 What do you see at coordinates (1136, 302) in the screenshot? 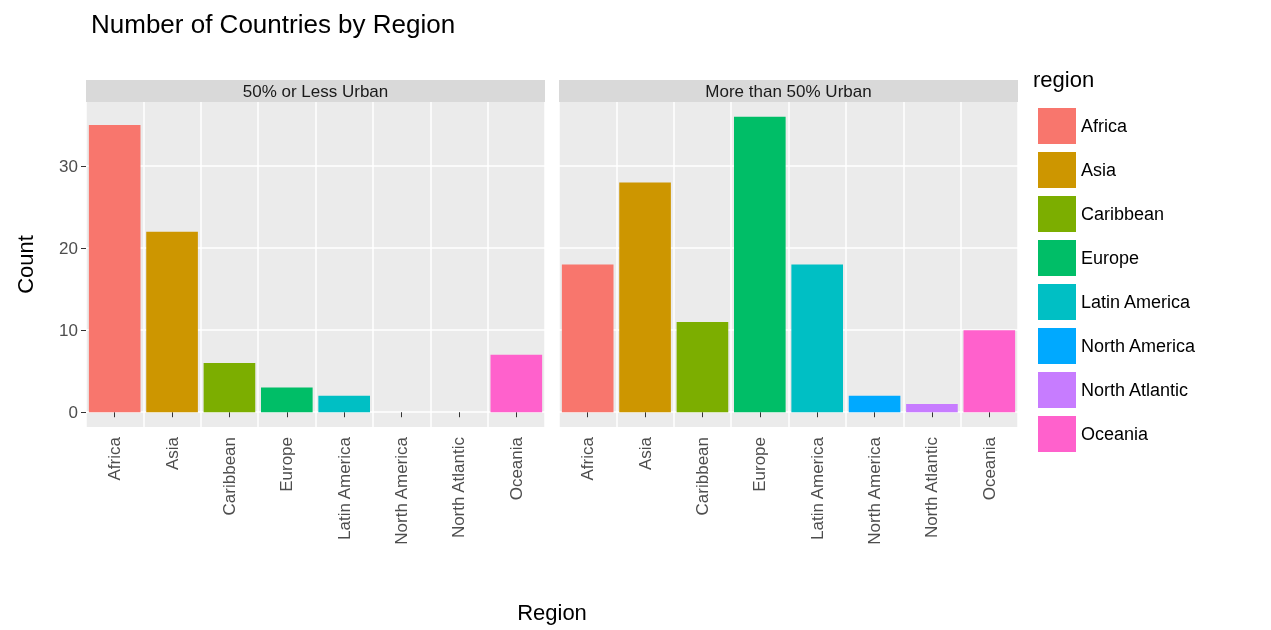
I see `legend-label: Latin America` at bounding box center [1136, 302].